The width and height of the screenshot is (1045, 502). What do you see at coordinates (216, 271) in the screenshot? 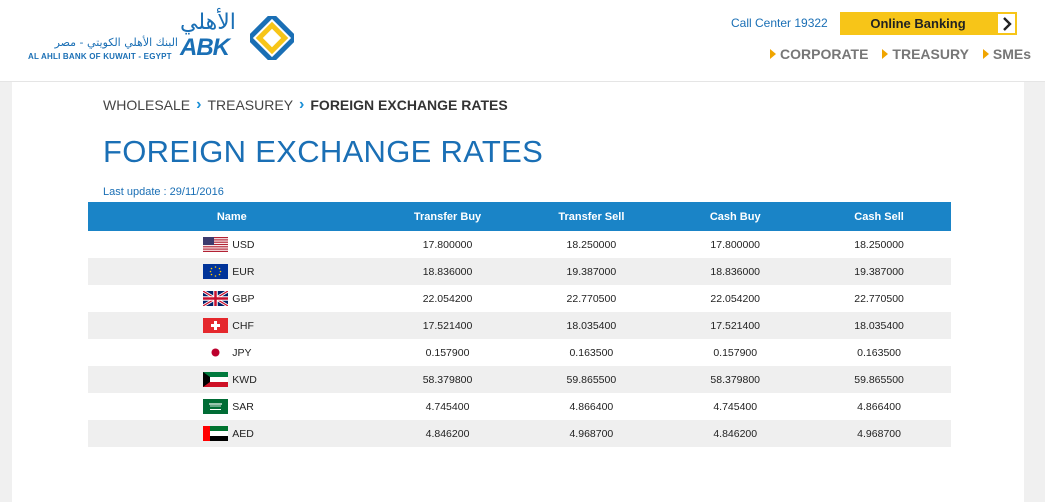
I see `eu-flag-icon` at bounding box center [216, 271].